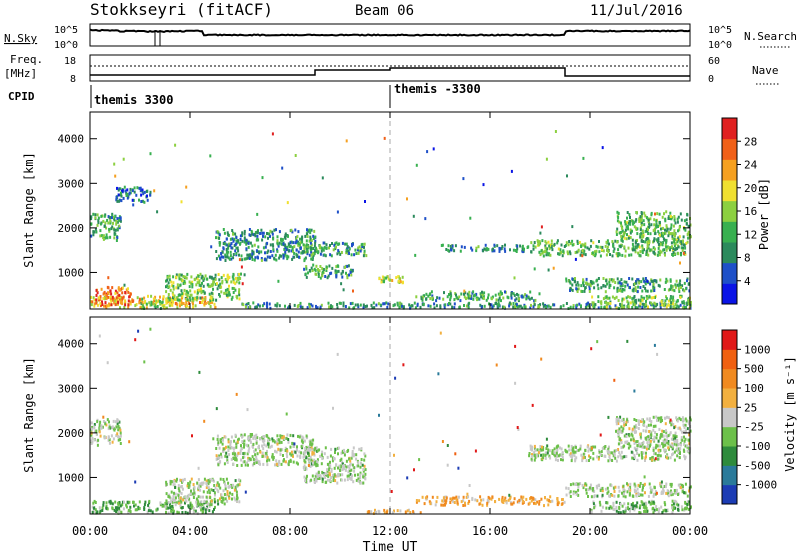  What do you see at coordinates (190, 531) in the screenshot?
I see `x-tick-label: 04:00` at bounding box center [190, 531].